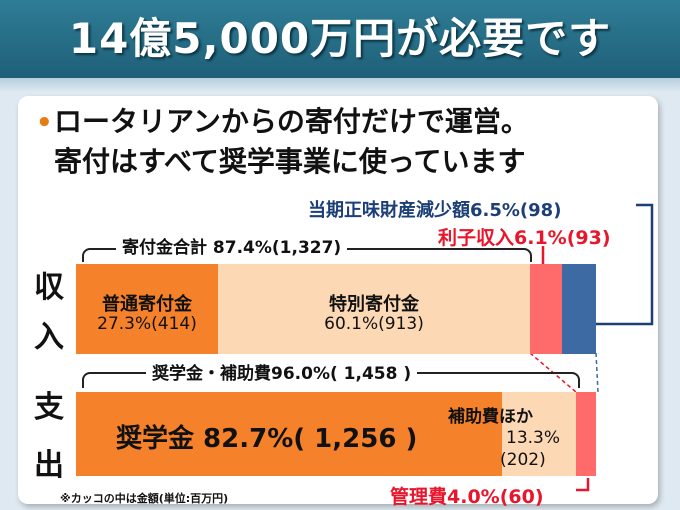 The height and width of the screenshot is (510, 680). I want to click on admin-cost-label: 管理費4.0%(60), so click(467, 497).